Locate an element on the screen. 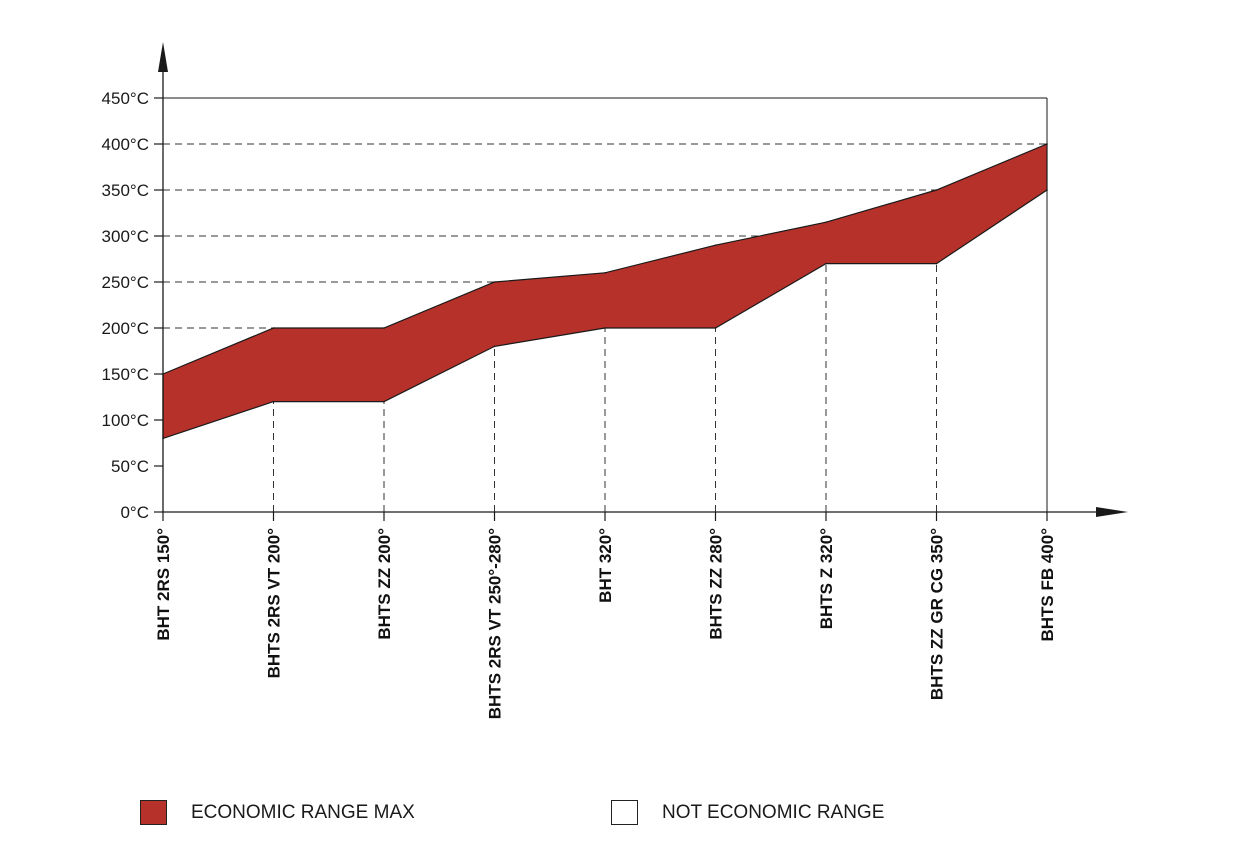  x-category-label-6: BHTS Z 320° is located at coordinates (826, 578).